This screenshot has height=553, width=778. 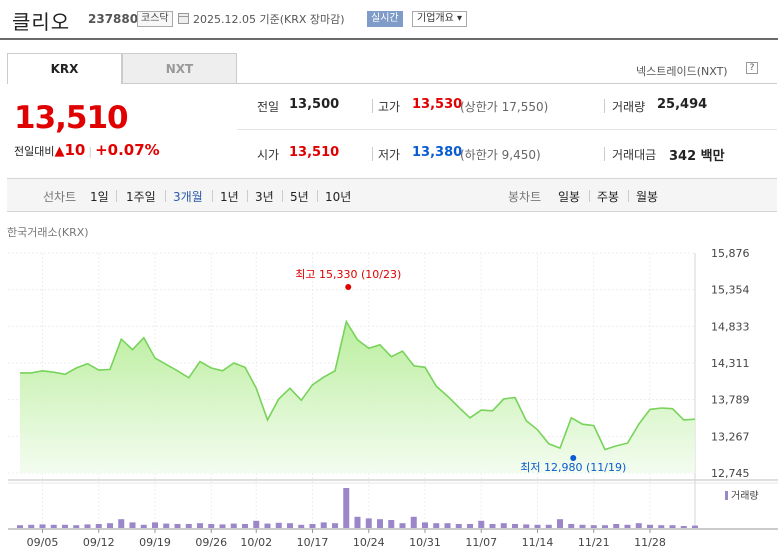 What do you see at coordinates (59, 151) in the screenshot?
I see `up-arrow-icon: ▲` at bounding box center [59, 151].